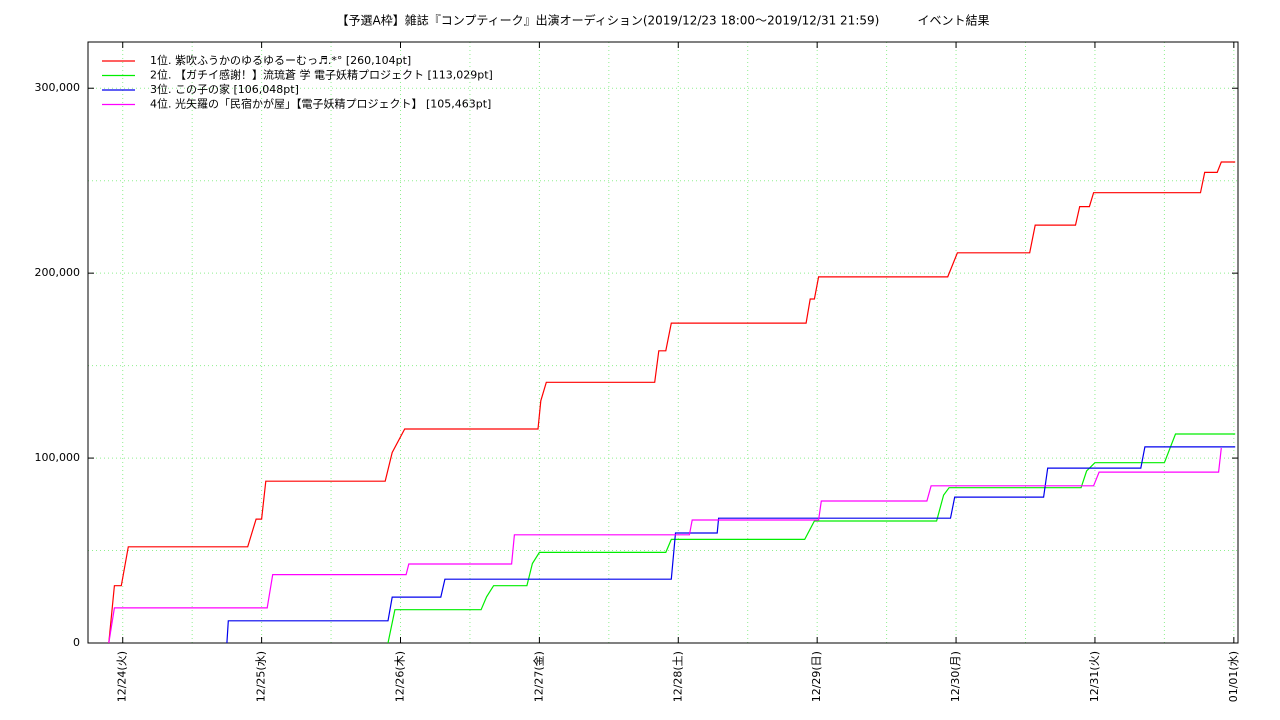 The height and width of the screenshot is (720, 1280). Describe the element at coordinates (224, 89) in the screenshot. I see `legend-label: 3位. この子の家 [106,048pt]` at that location.